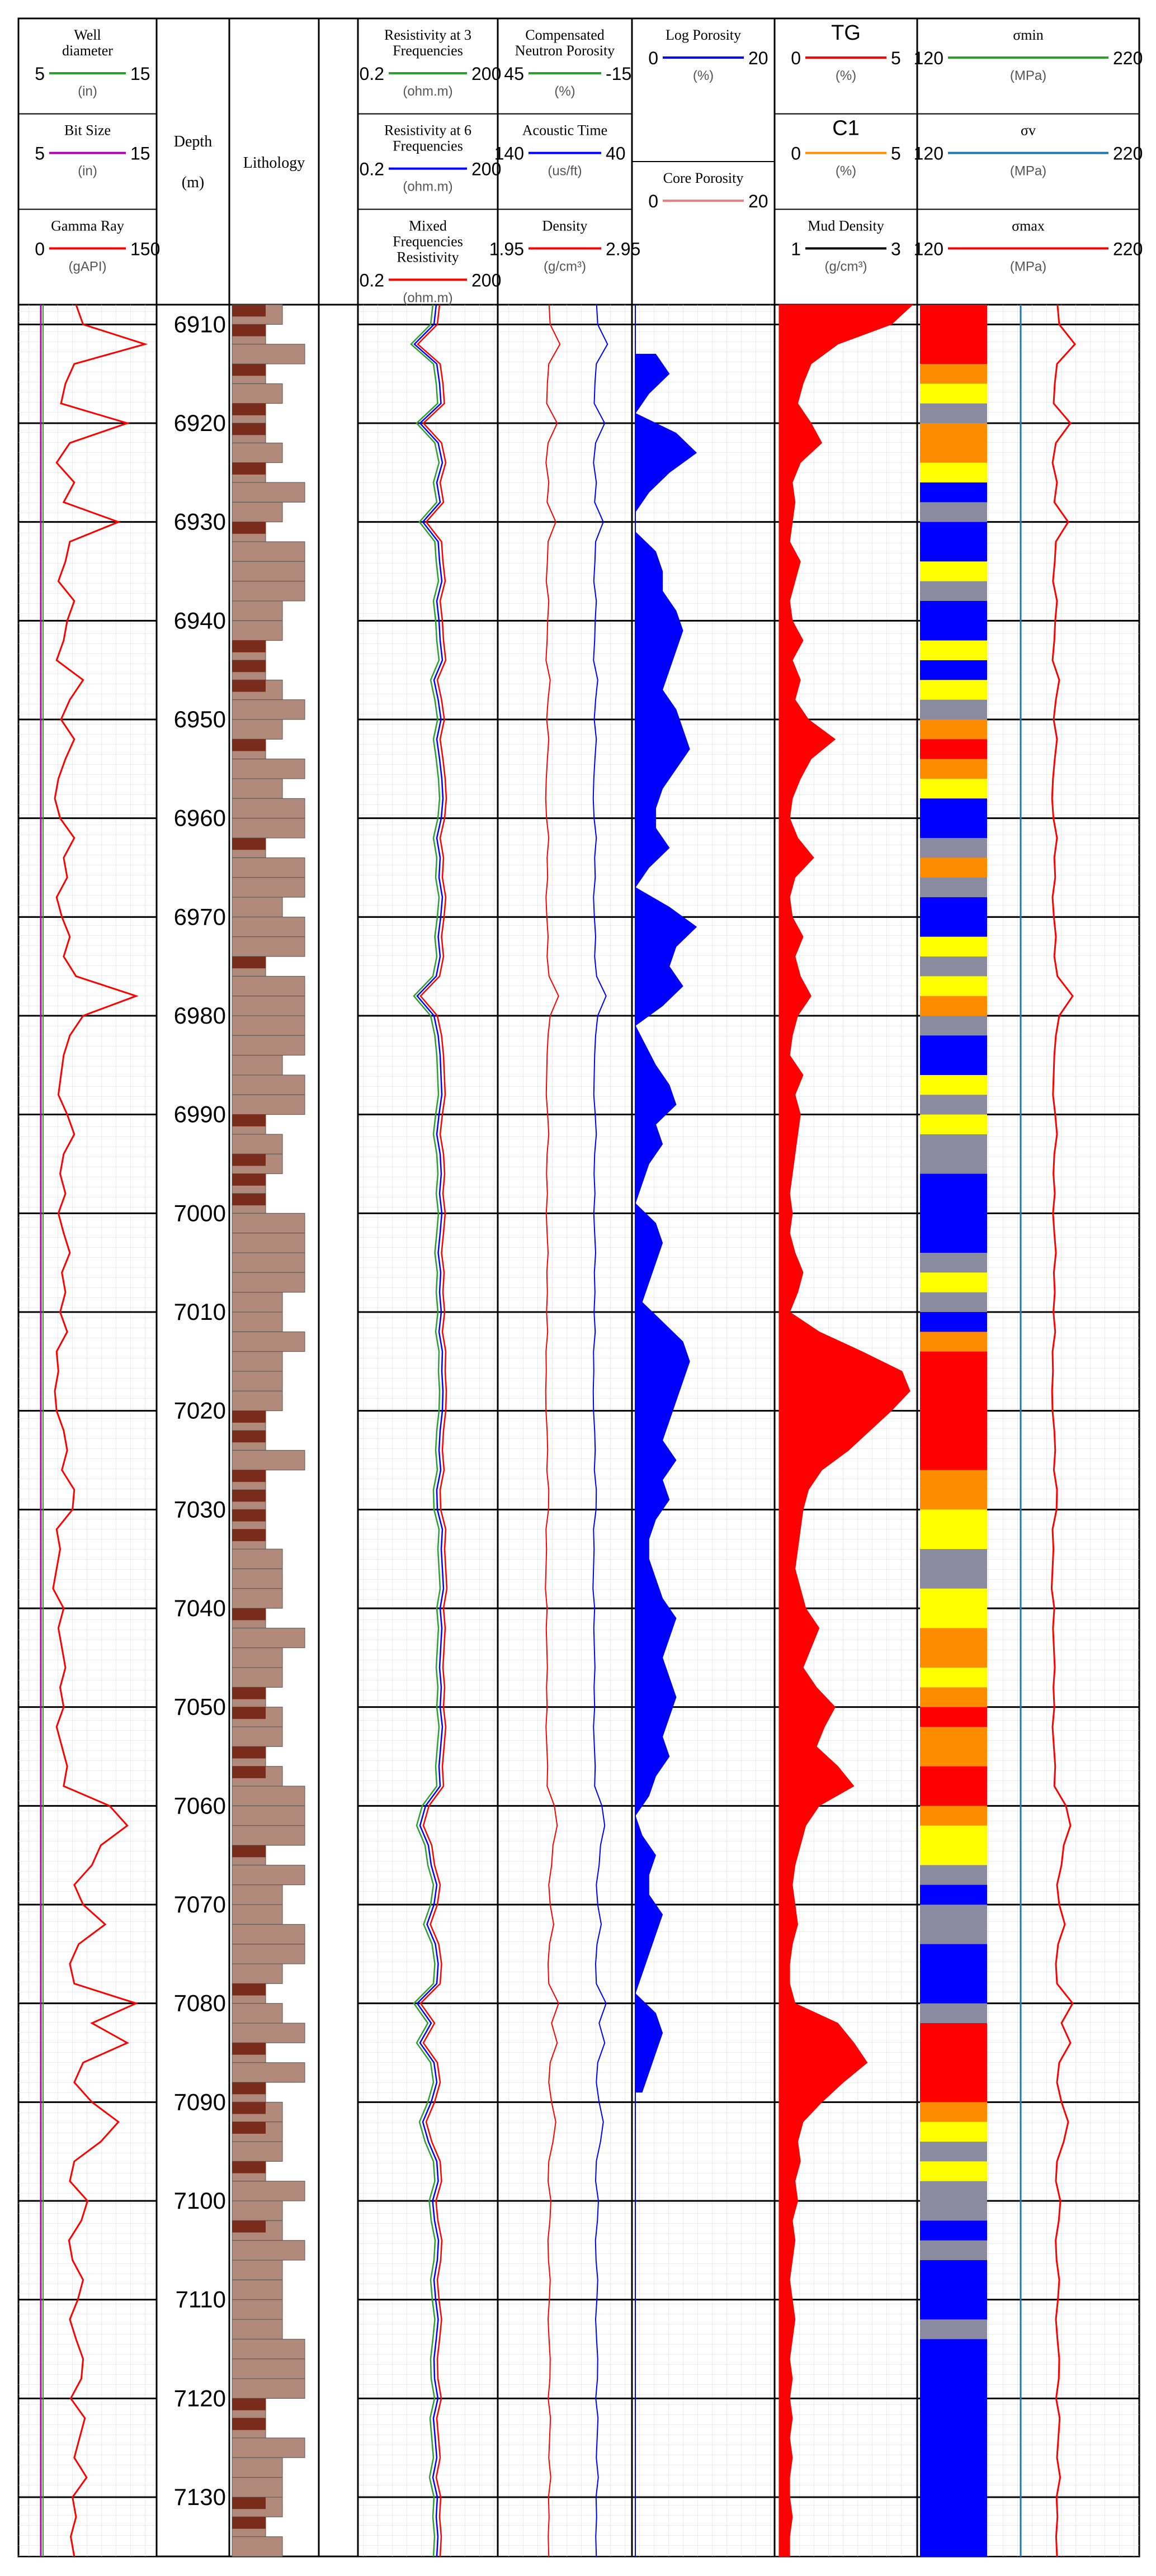 Image resolution: width=1156 pixels, height=2576 pixels. I want to click on header-track2-unit-1: (ohm.m), so click(427, 187).